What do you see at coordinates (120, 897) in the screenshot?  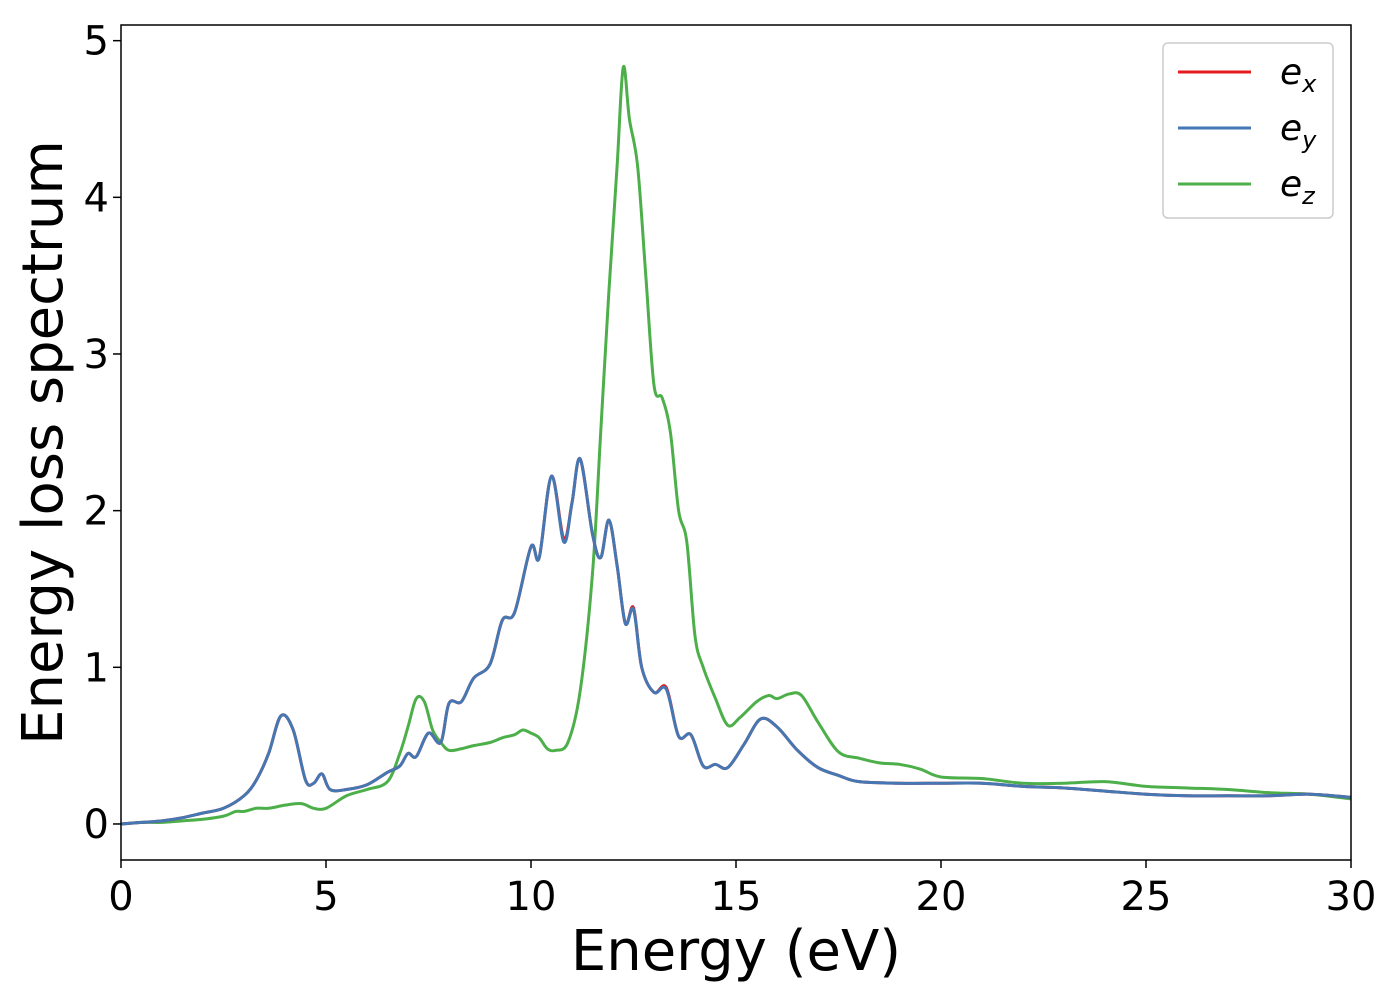 I see `x-tick-label: 0` at bounding box center [120, 897].